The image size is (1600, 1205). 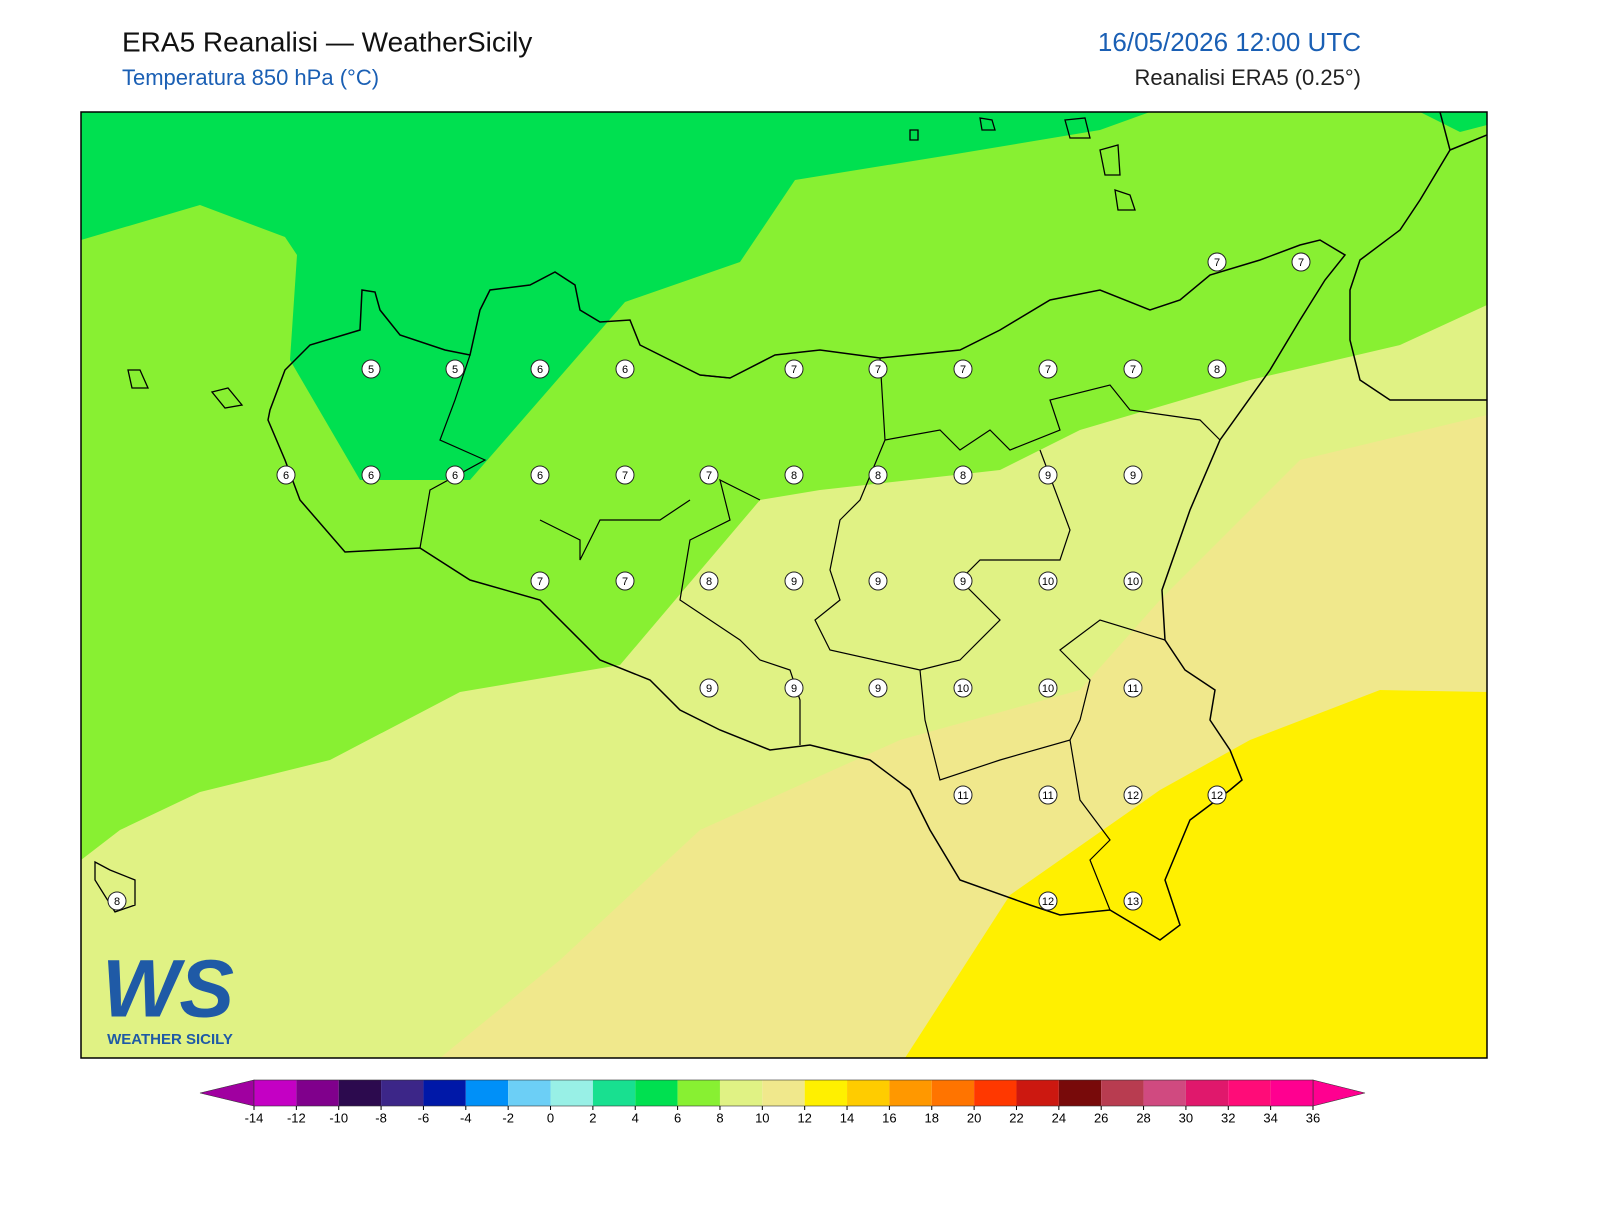 What do you see at coordinates (1418, 256) in the screenshot?
I see `calabria-coast` at bounding box center [1418, 256].